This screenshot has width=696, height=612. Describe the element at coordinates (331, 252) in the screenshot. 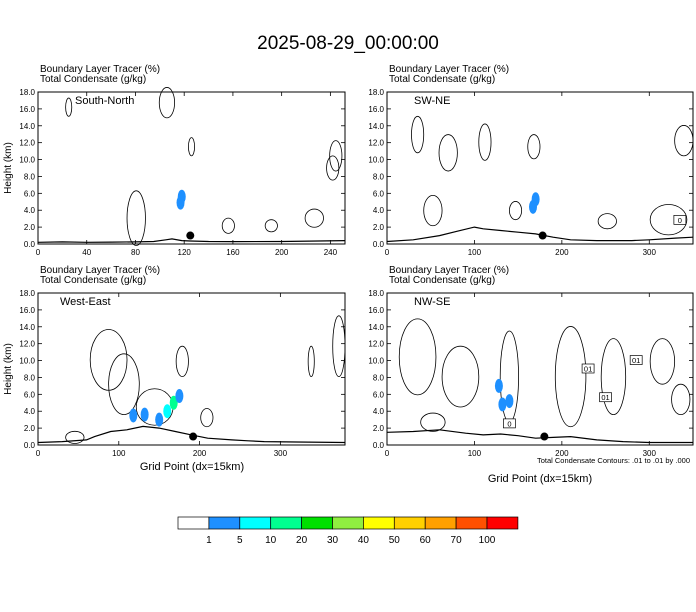

I see `x-tick-label: 240` at that location.